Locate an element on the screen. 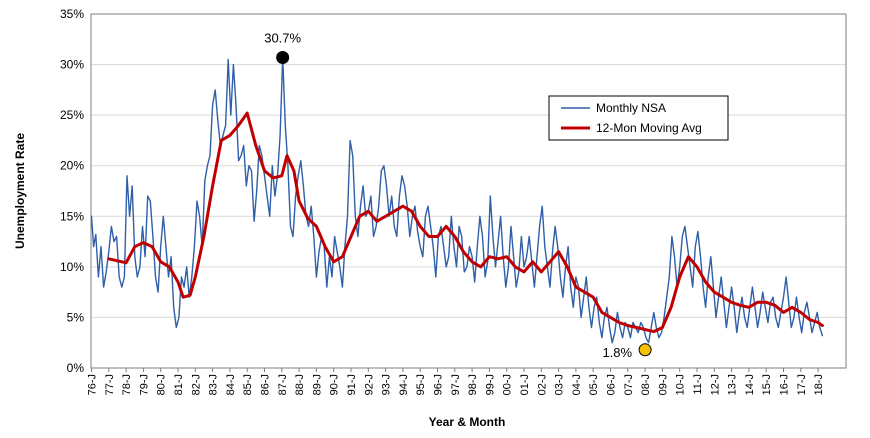 The height and width of the screenshot is (438, 870). x-tick-label: 86-J is located at coordinates (266, 384).